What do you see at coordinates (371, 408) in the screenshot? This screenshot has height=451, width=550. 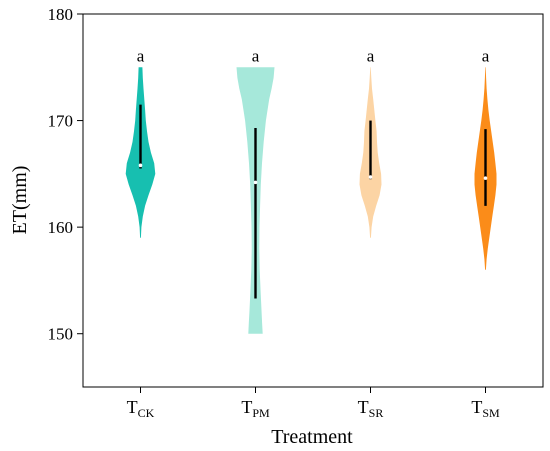 I see `x-tick-label: TSR` at bounding box center [371, 408].